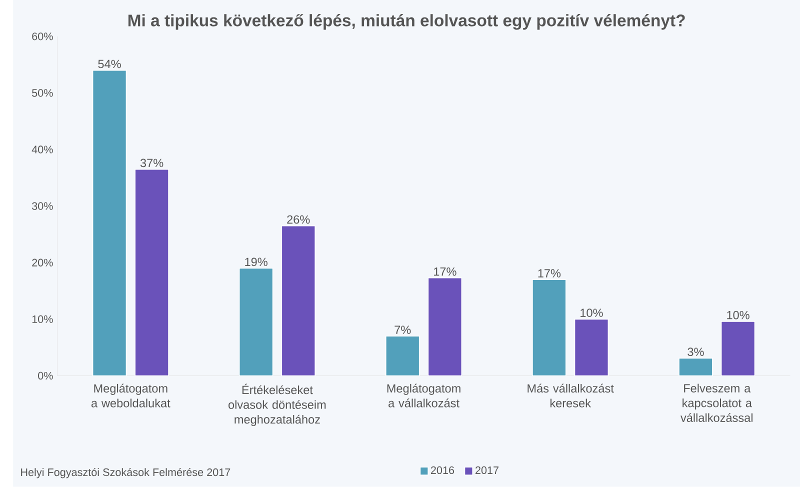 This screenshot has height=487, width=800. I want to click on y-tick-label: 60%, so click(42, 36).